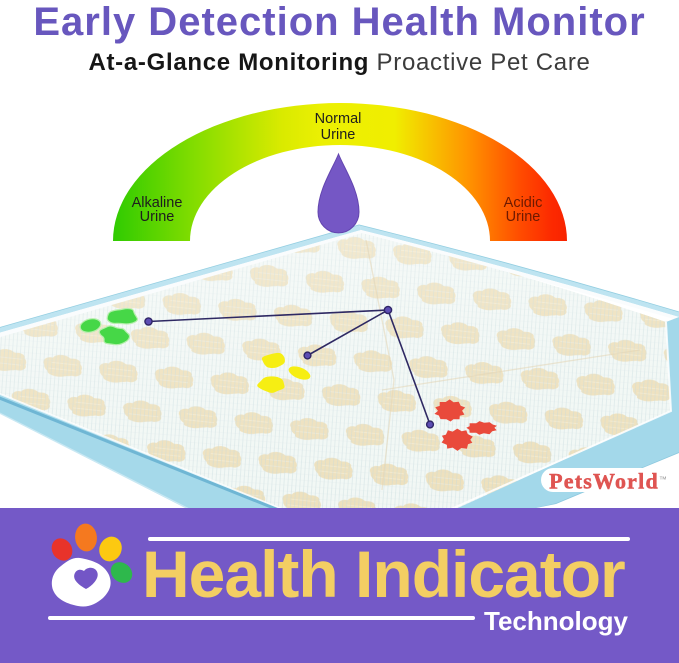 The height and width of the screenshot is (663, 679). Describe the element at coordinates (338, 119) in the screenshot. I see `svg-text: Normal` at that location.